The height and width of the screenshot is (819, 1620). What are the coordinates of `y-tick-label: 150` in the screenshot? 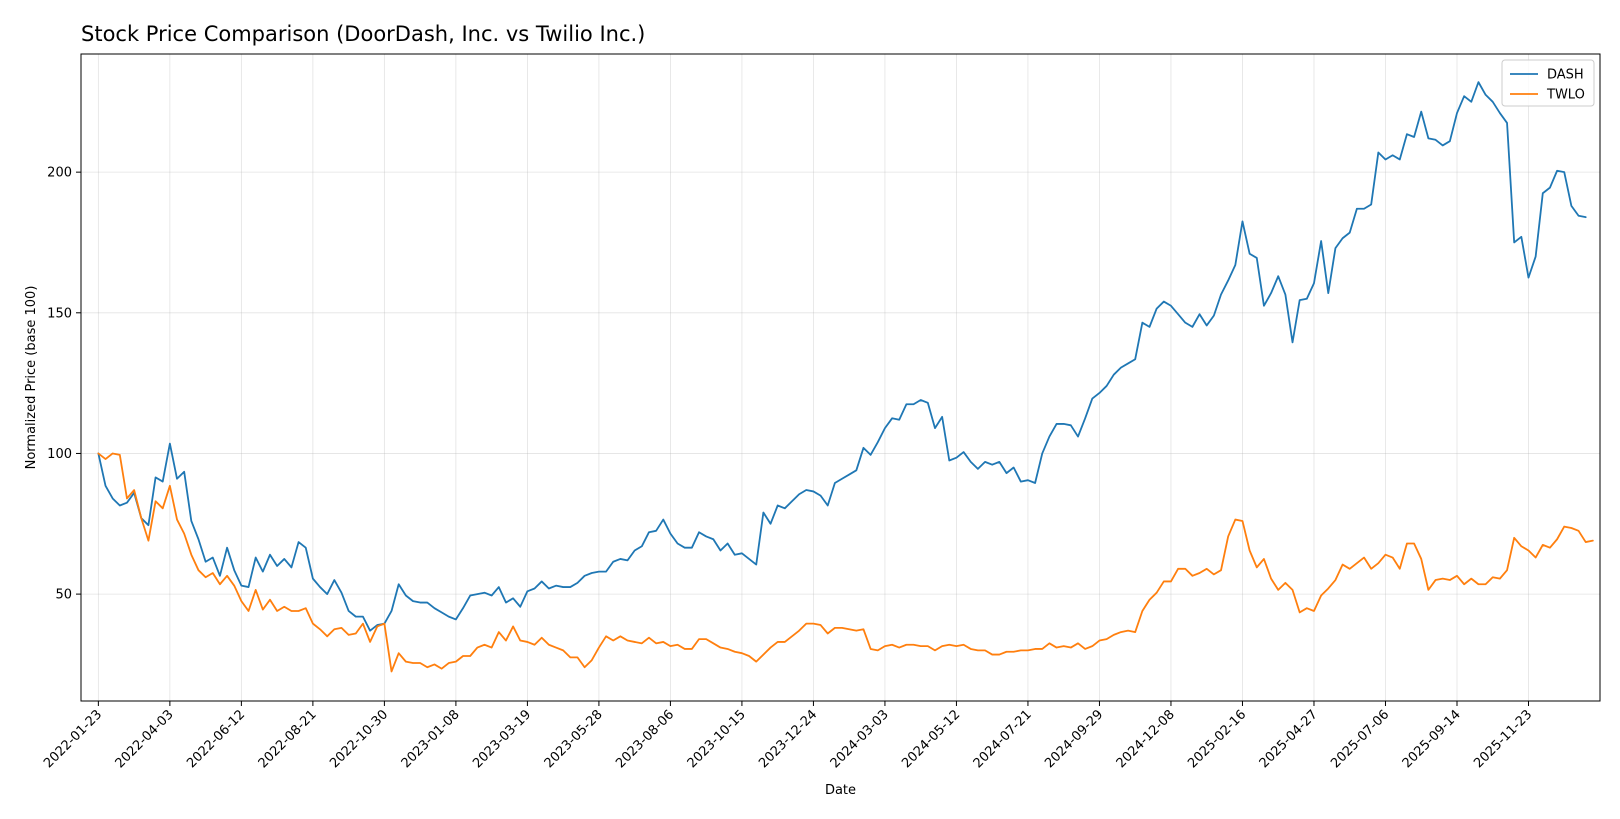 It's located at (59, 313).